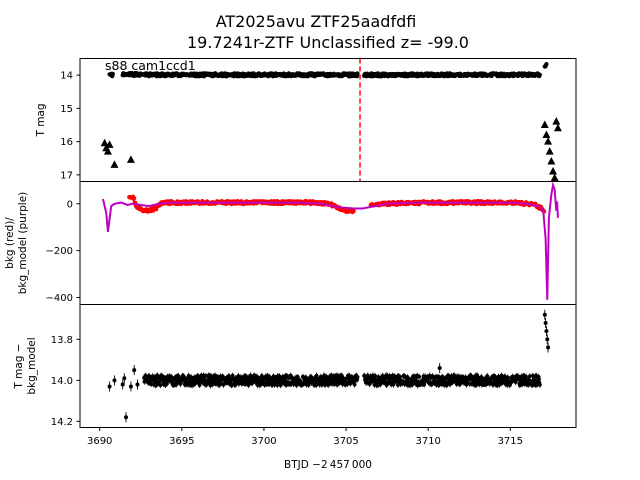 Image resolution: width=640 pixels, height=480 pixels. Describe the element at coordinates (181, 441) in the screenshot. I see `x-tick-label: 3695` at that location.